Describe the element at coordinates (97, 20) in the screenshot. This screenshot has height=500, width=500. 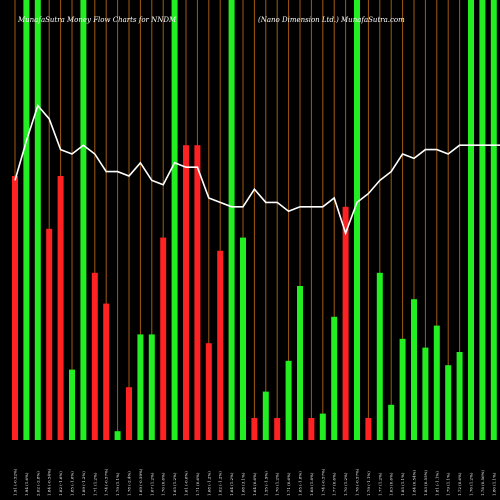
I see `chart-title: MunafaSutra Money Flow Charts for NNDM` at that location.